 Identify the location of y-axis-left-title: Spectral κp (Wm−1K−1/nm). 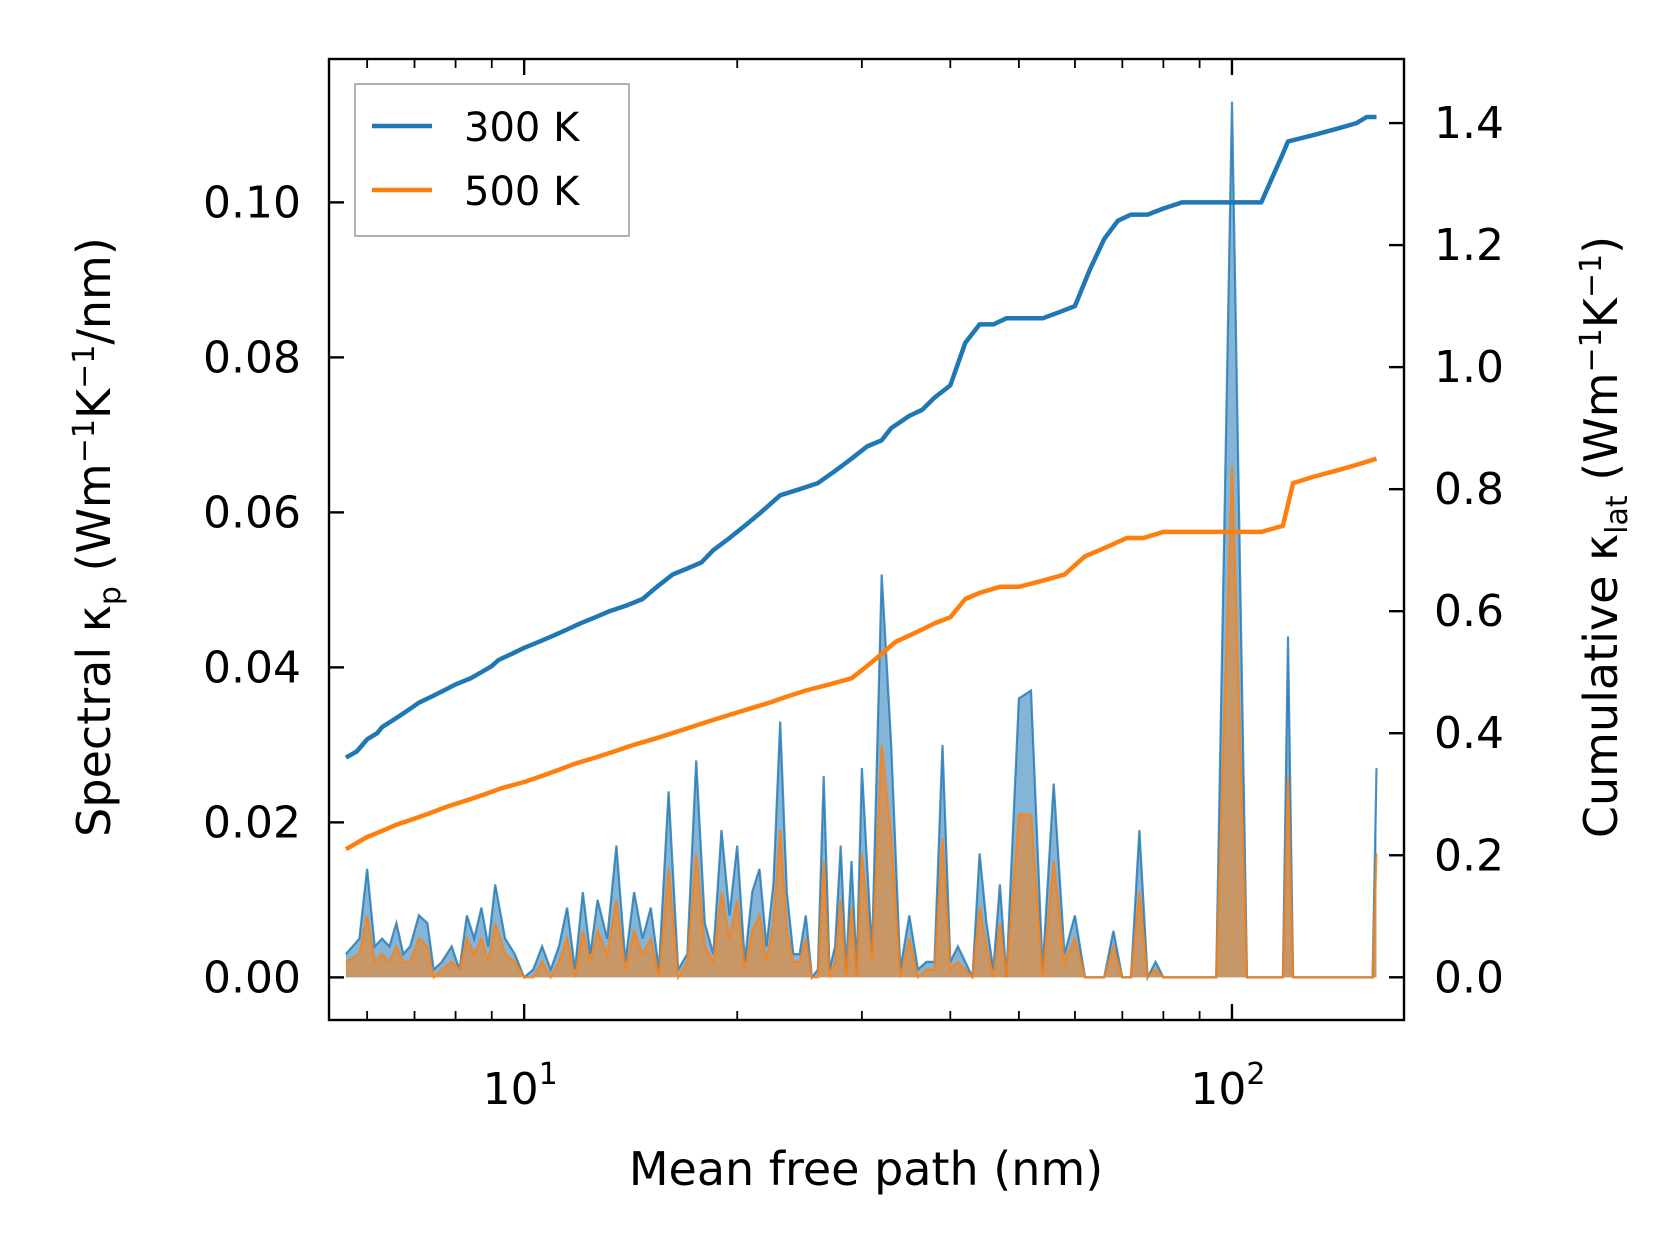
(97, 537).